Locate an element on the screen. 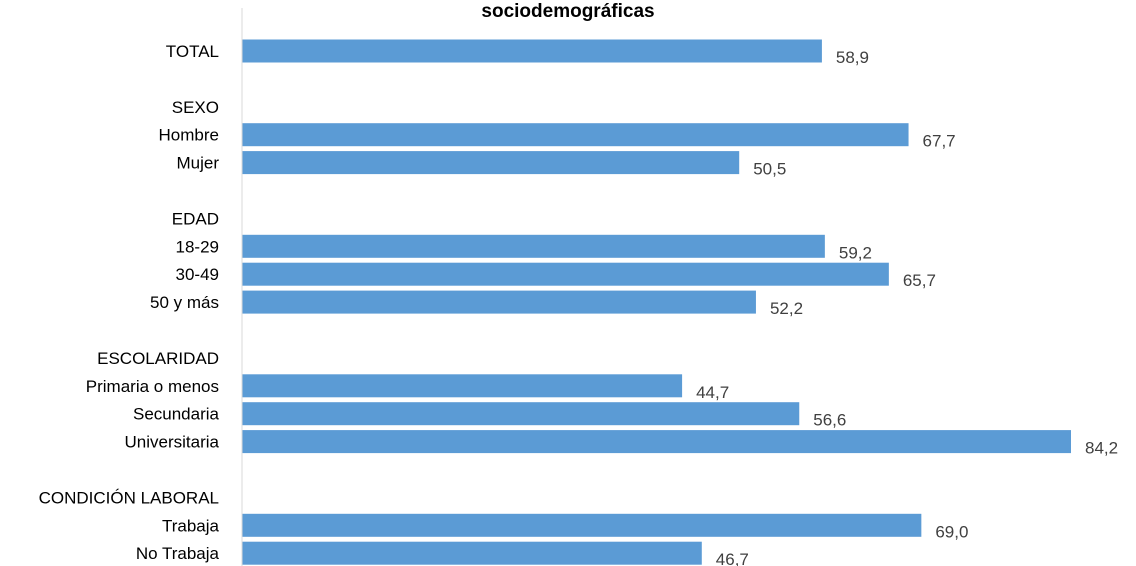  group-header-label: EDAD is located at coordinates (195, 218).